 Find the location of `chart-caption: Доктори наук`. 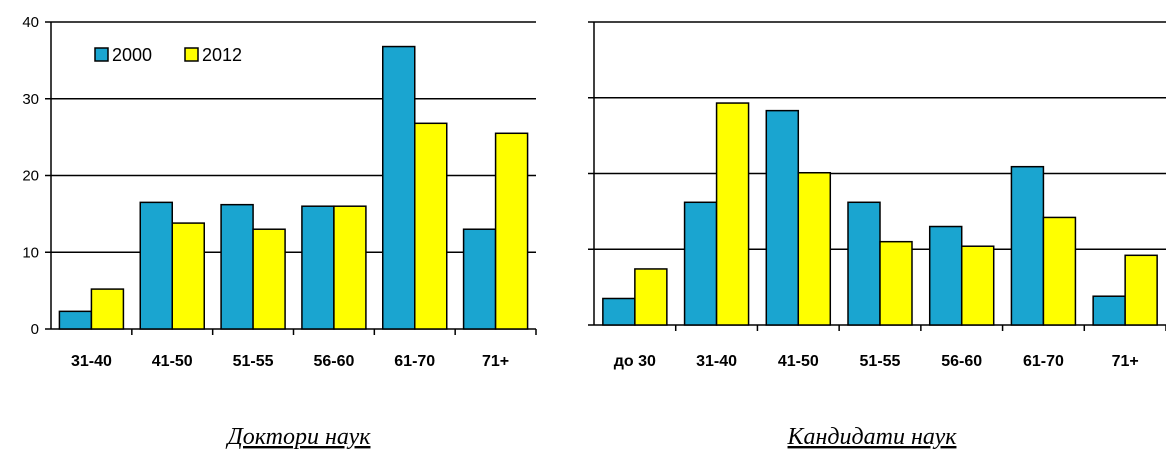

chart-caption: Доктори наук is located at coordinates (299, 437).